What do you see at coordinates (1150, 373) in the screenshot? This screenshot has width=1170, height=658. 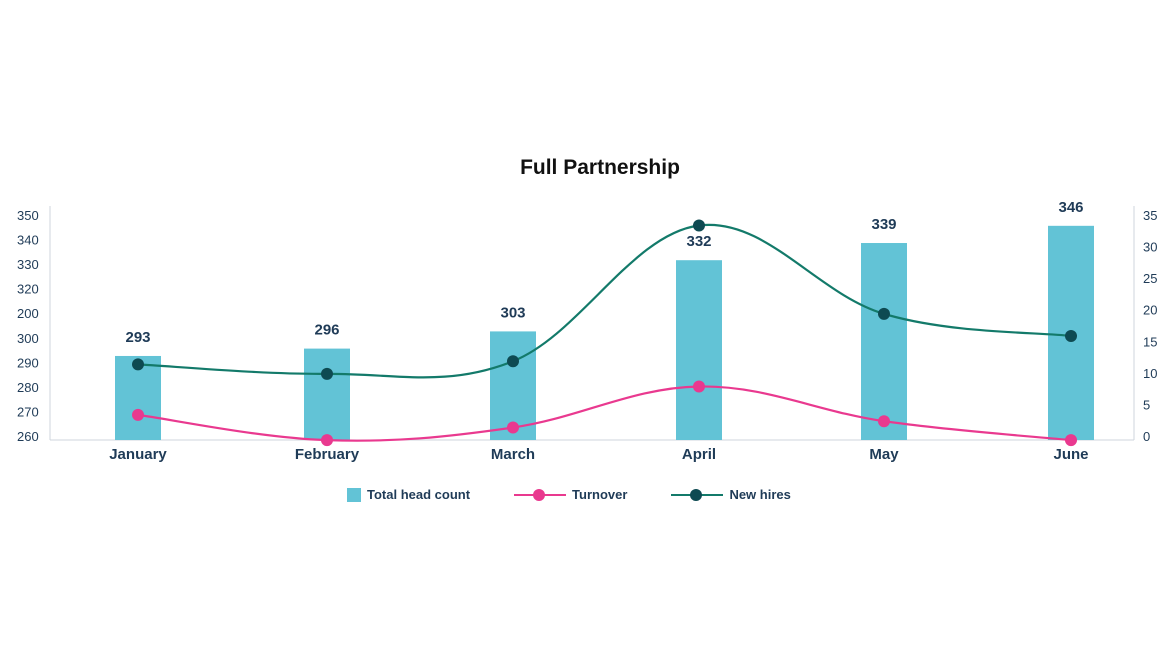 I see `right-axis-tick-label: 10` at bounding box center [1150, 373].